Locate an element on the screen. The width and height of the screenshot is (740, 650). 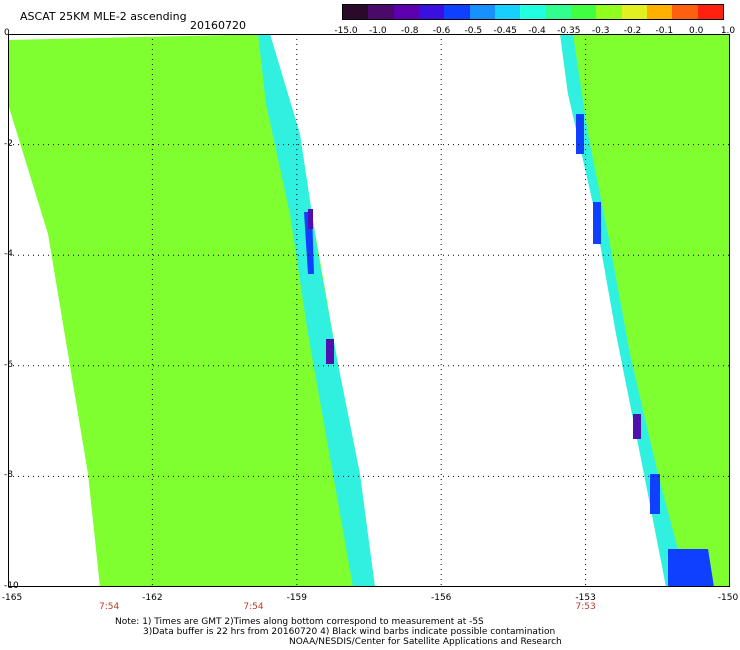
x-axis-label: -162 is located at coordinates (152, 598).